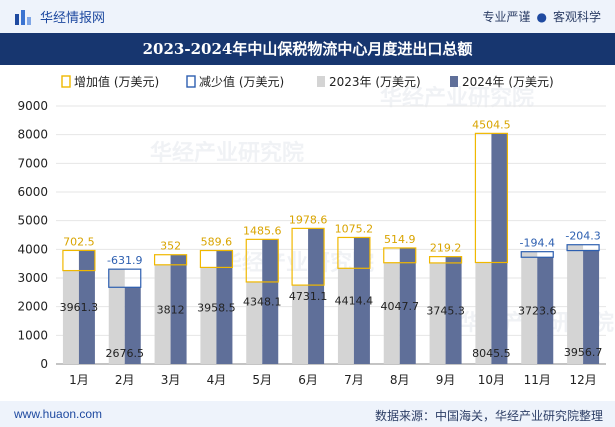  I want to click on y-tick-label-1000: 1000, so click(32, 335).